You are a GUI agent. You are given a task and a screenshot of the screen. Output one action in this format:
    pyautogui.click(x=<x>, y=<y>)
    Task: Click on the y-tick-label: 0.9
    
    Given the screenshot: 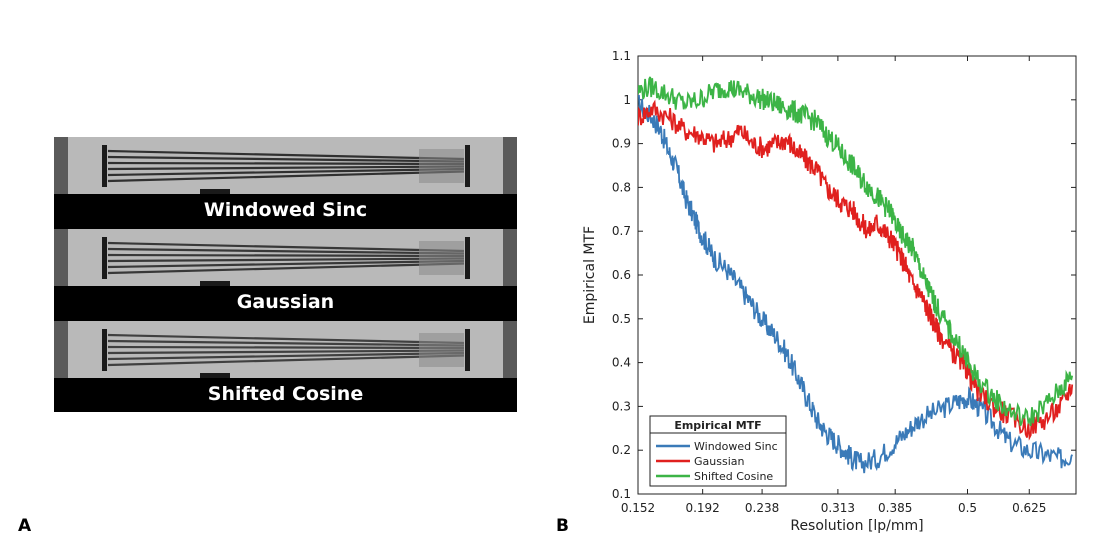 What is the action you would take?
    pyautogui.click(x=621, y=144)
    